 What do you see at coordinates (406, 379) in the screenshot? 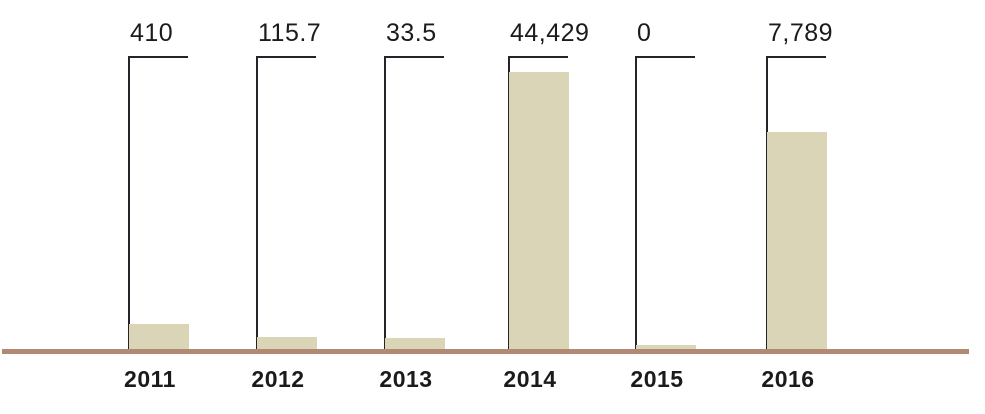
I see `x-axis-tick-label: 2013` at bounding box center [406, 379].